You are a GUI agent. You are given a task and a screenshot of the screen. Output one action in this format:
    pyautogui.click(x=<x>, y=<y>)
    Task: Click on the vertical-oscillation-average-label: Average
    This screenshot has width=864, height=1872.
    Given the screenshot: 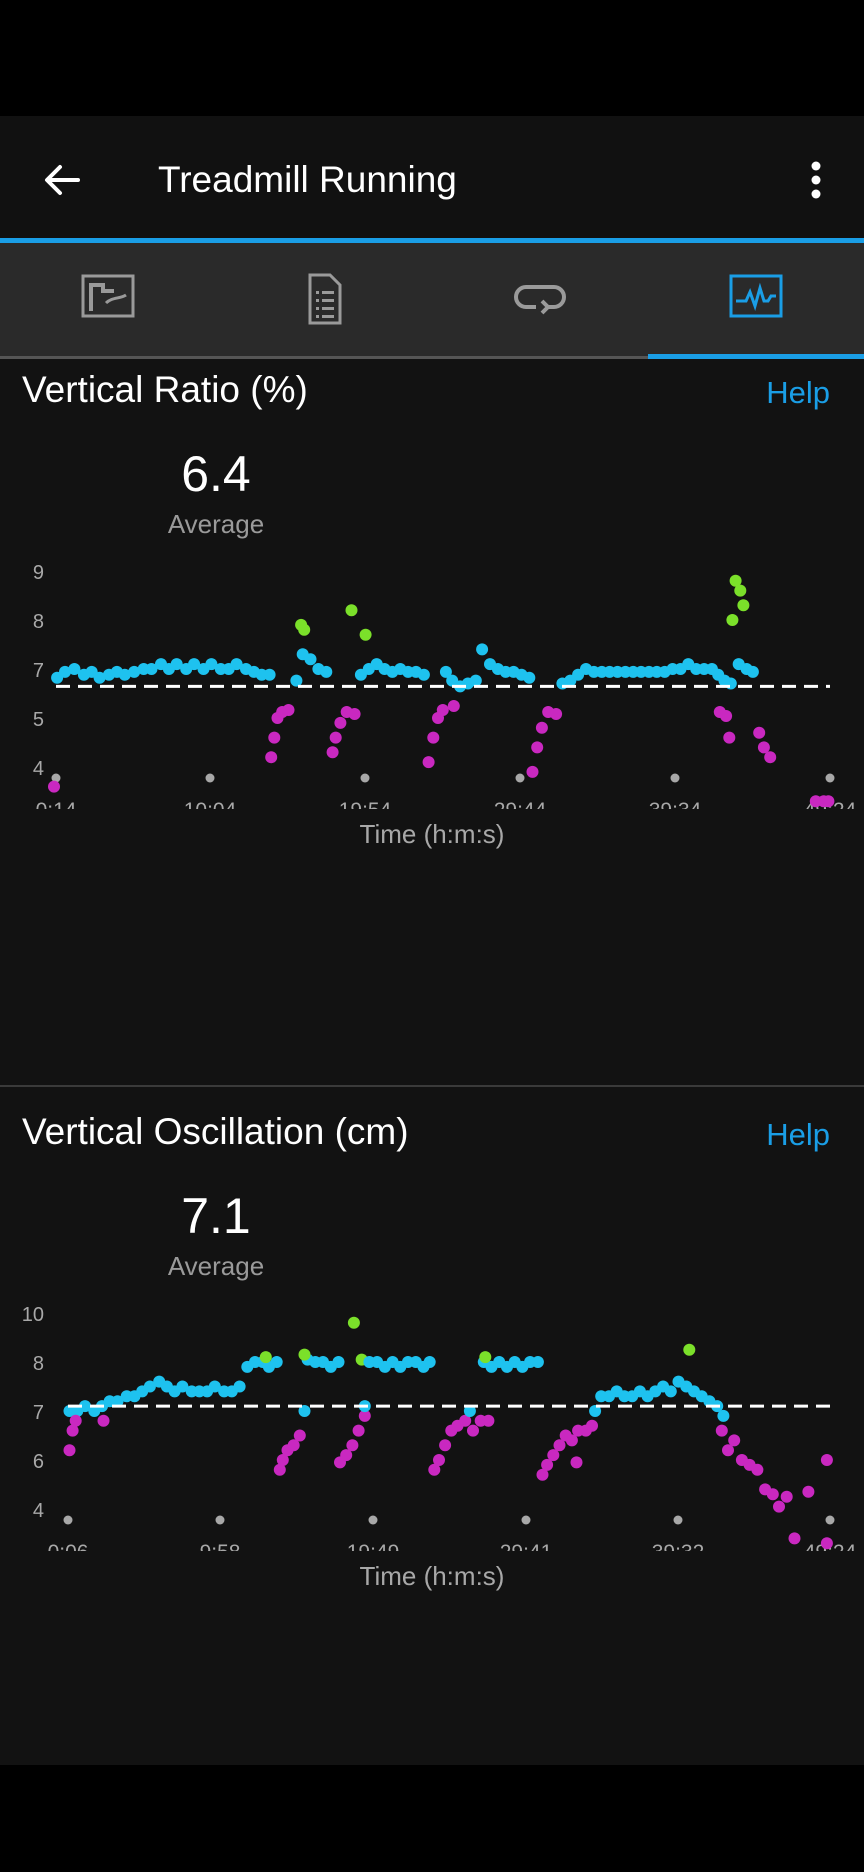 What is the action you would take?
    pyautogui.click(x=216, y=1266)
    